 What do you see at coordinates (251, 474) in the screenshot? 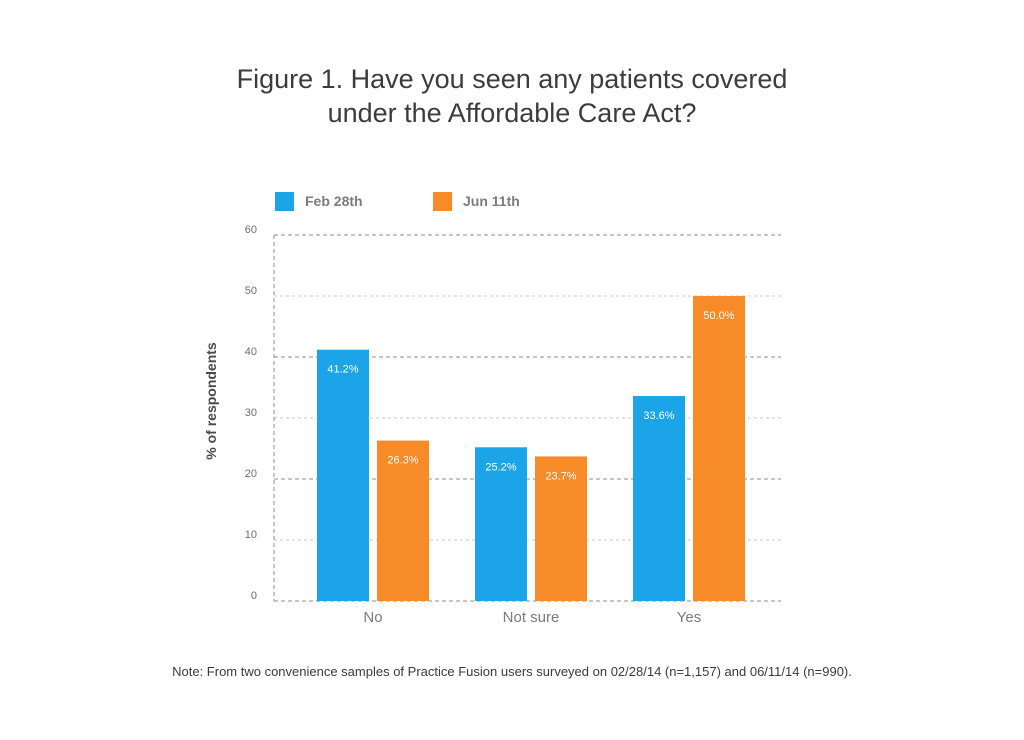
I see `y-tick-label: 20` at bounding box center [251, 474].